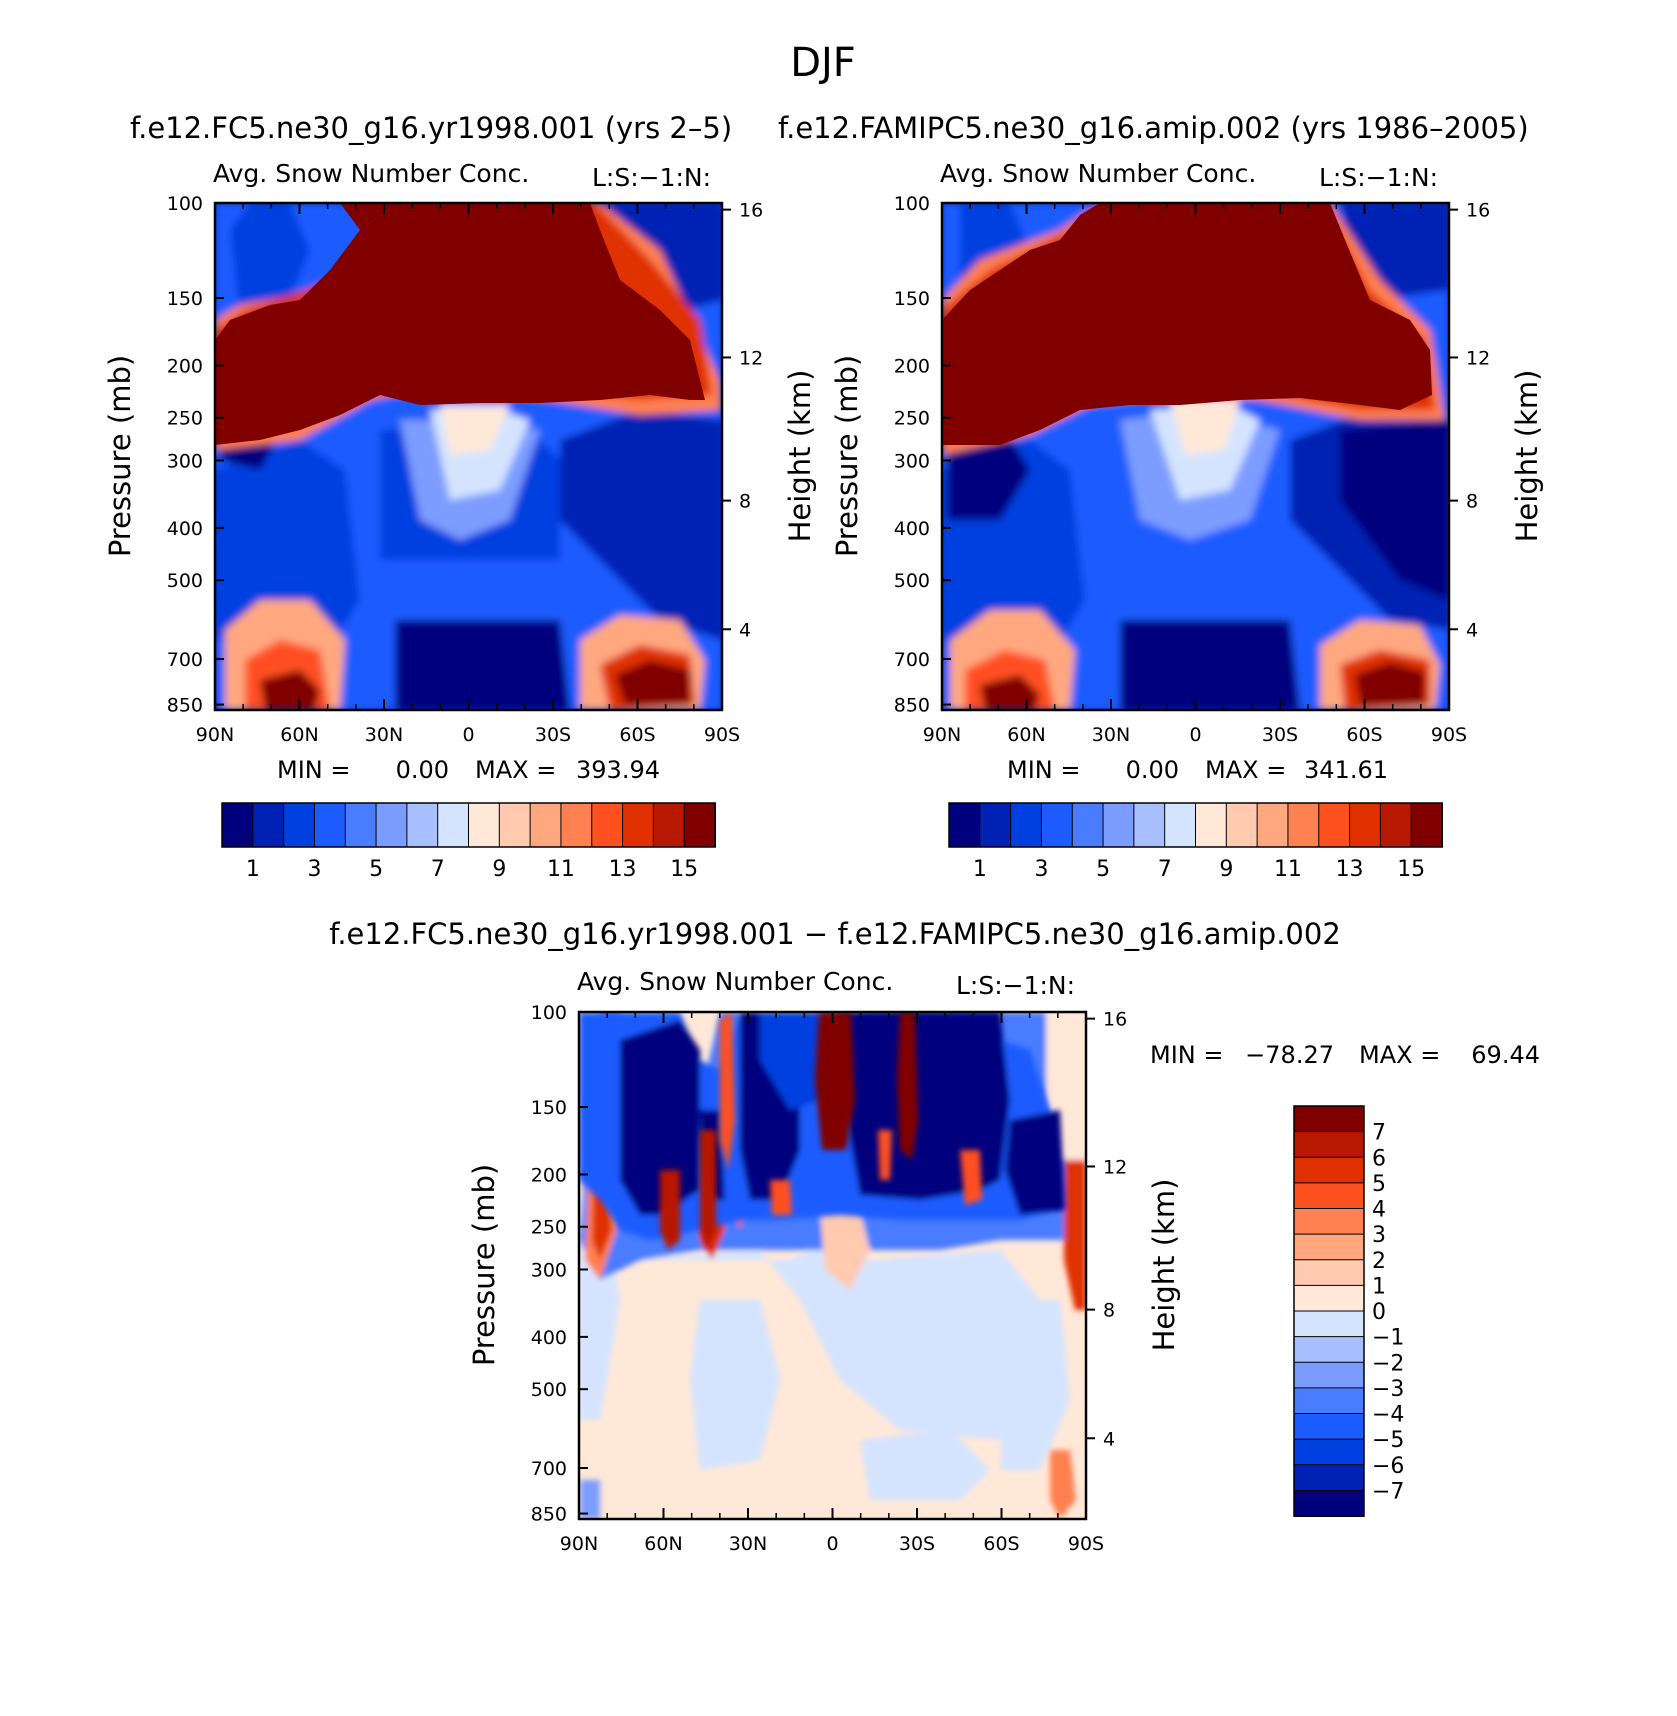 The image size is (1677, 1716). What do you see at coordinates (637, 735) in the screenshot?
I see `panel1-xtick-label: 60S` at bounding box center [637, 735].